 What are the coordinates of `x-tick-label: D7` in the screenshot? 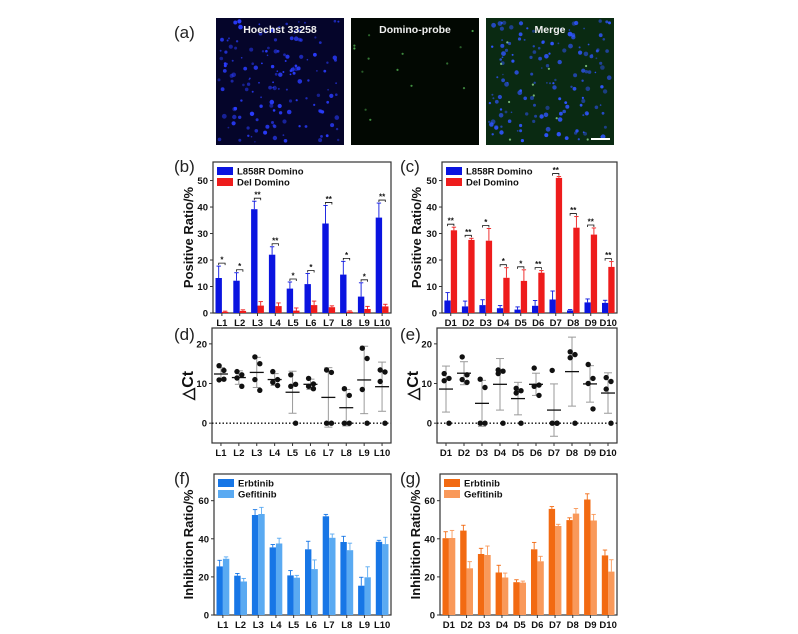 It's located at (555, 625).